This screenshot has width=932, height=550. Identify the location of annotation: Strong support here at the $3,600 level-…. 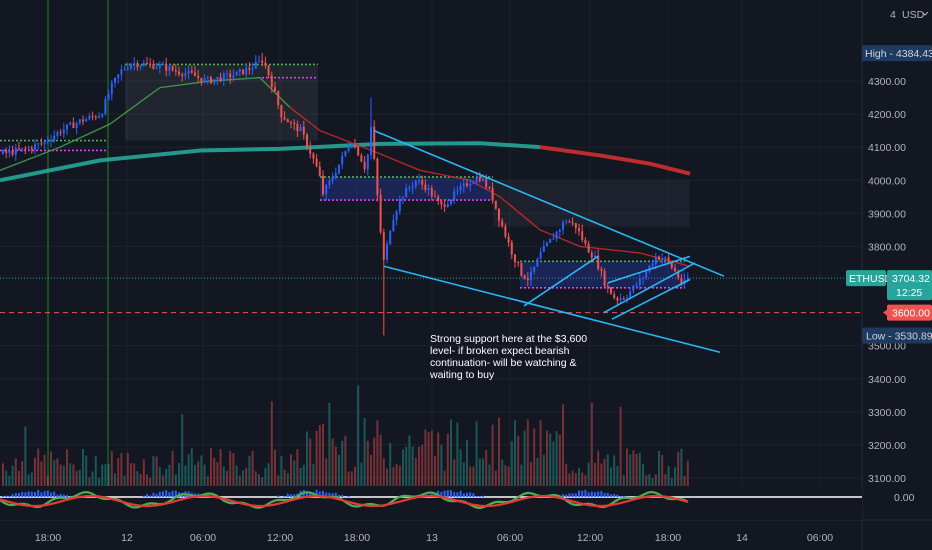
(515, 363).